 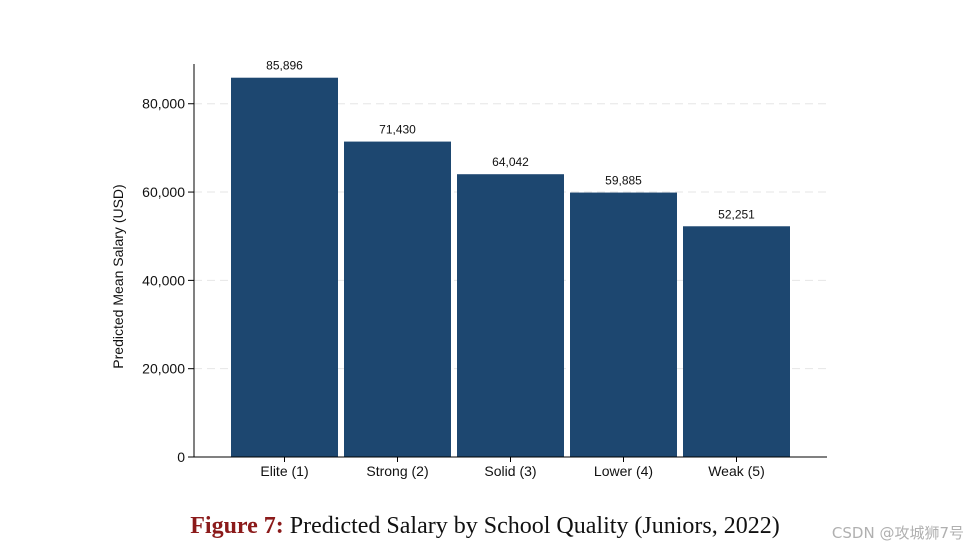 What do you see at coordinates (118, 276) in the screenshot?
I see `y-axis-title: Predicted Mean Salary (USD)` at bounding box center [118, 276].